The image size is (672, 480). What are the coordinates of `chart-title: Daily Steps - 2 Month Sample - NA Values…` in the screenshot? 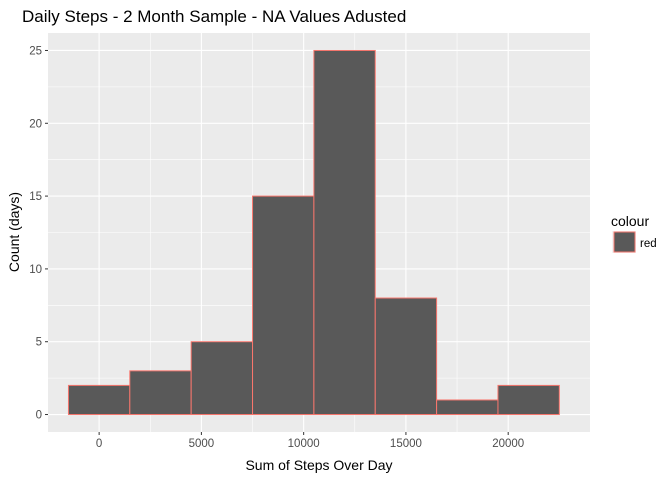 It's located at (214, 16).